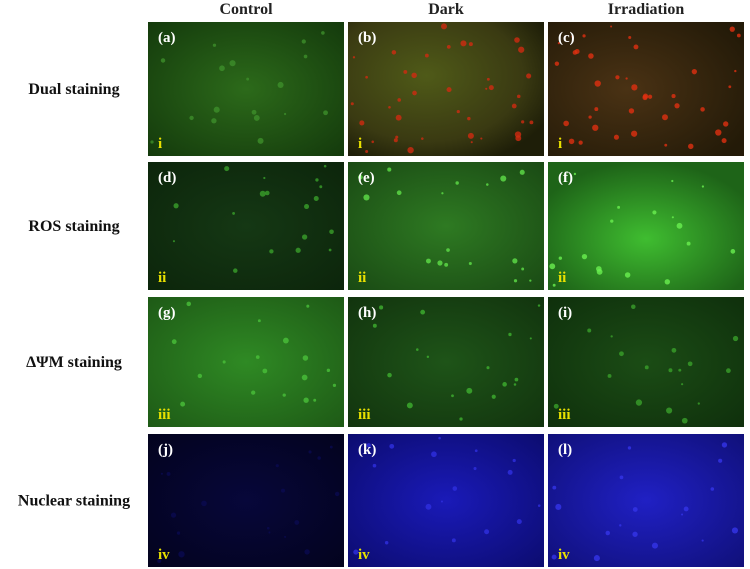 Image resolution: width=750 pixels, height=569 pixels. What do you see at coordinates (367, 450) in the screenshot?
I see `panel-letter: (k)` at bounding box center [367, 450].